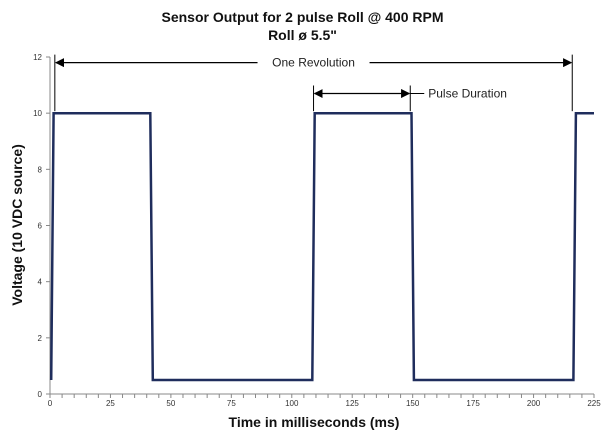 The height and width of the screenshot is (434, 605). What do you see at coordinates (467, 94) in the screenshot?
I see `pulse-duration-label: Pulse Duration` at bounding box center [467, 94].